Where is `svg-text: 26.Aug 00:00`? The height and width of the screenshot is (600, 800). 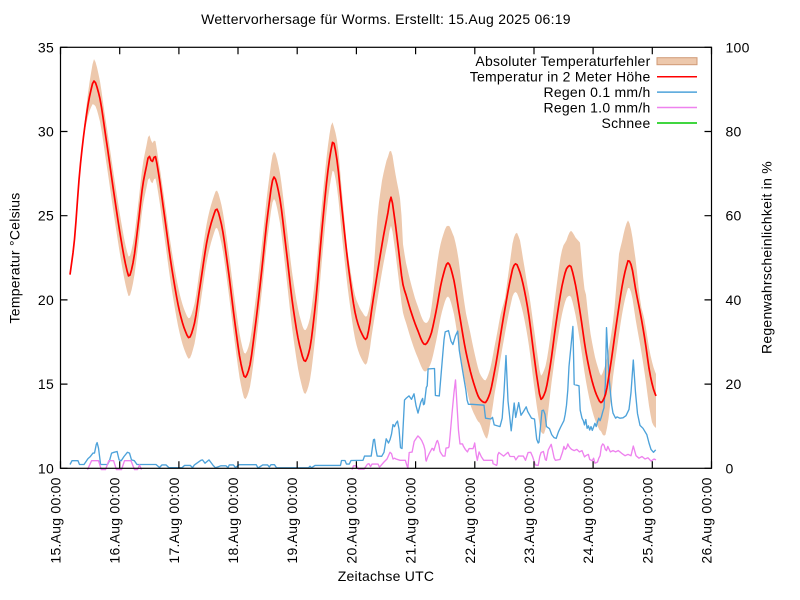 svg-text: 26.Aug 00:00 is located at coordinates (707, 520).